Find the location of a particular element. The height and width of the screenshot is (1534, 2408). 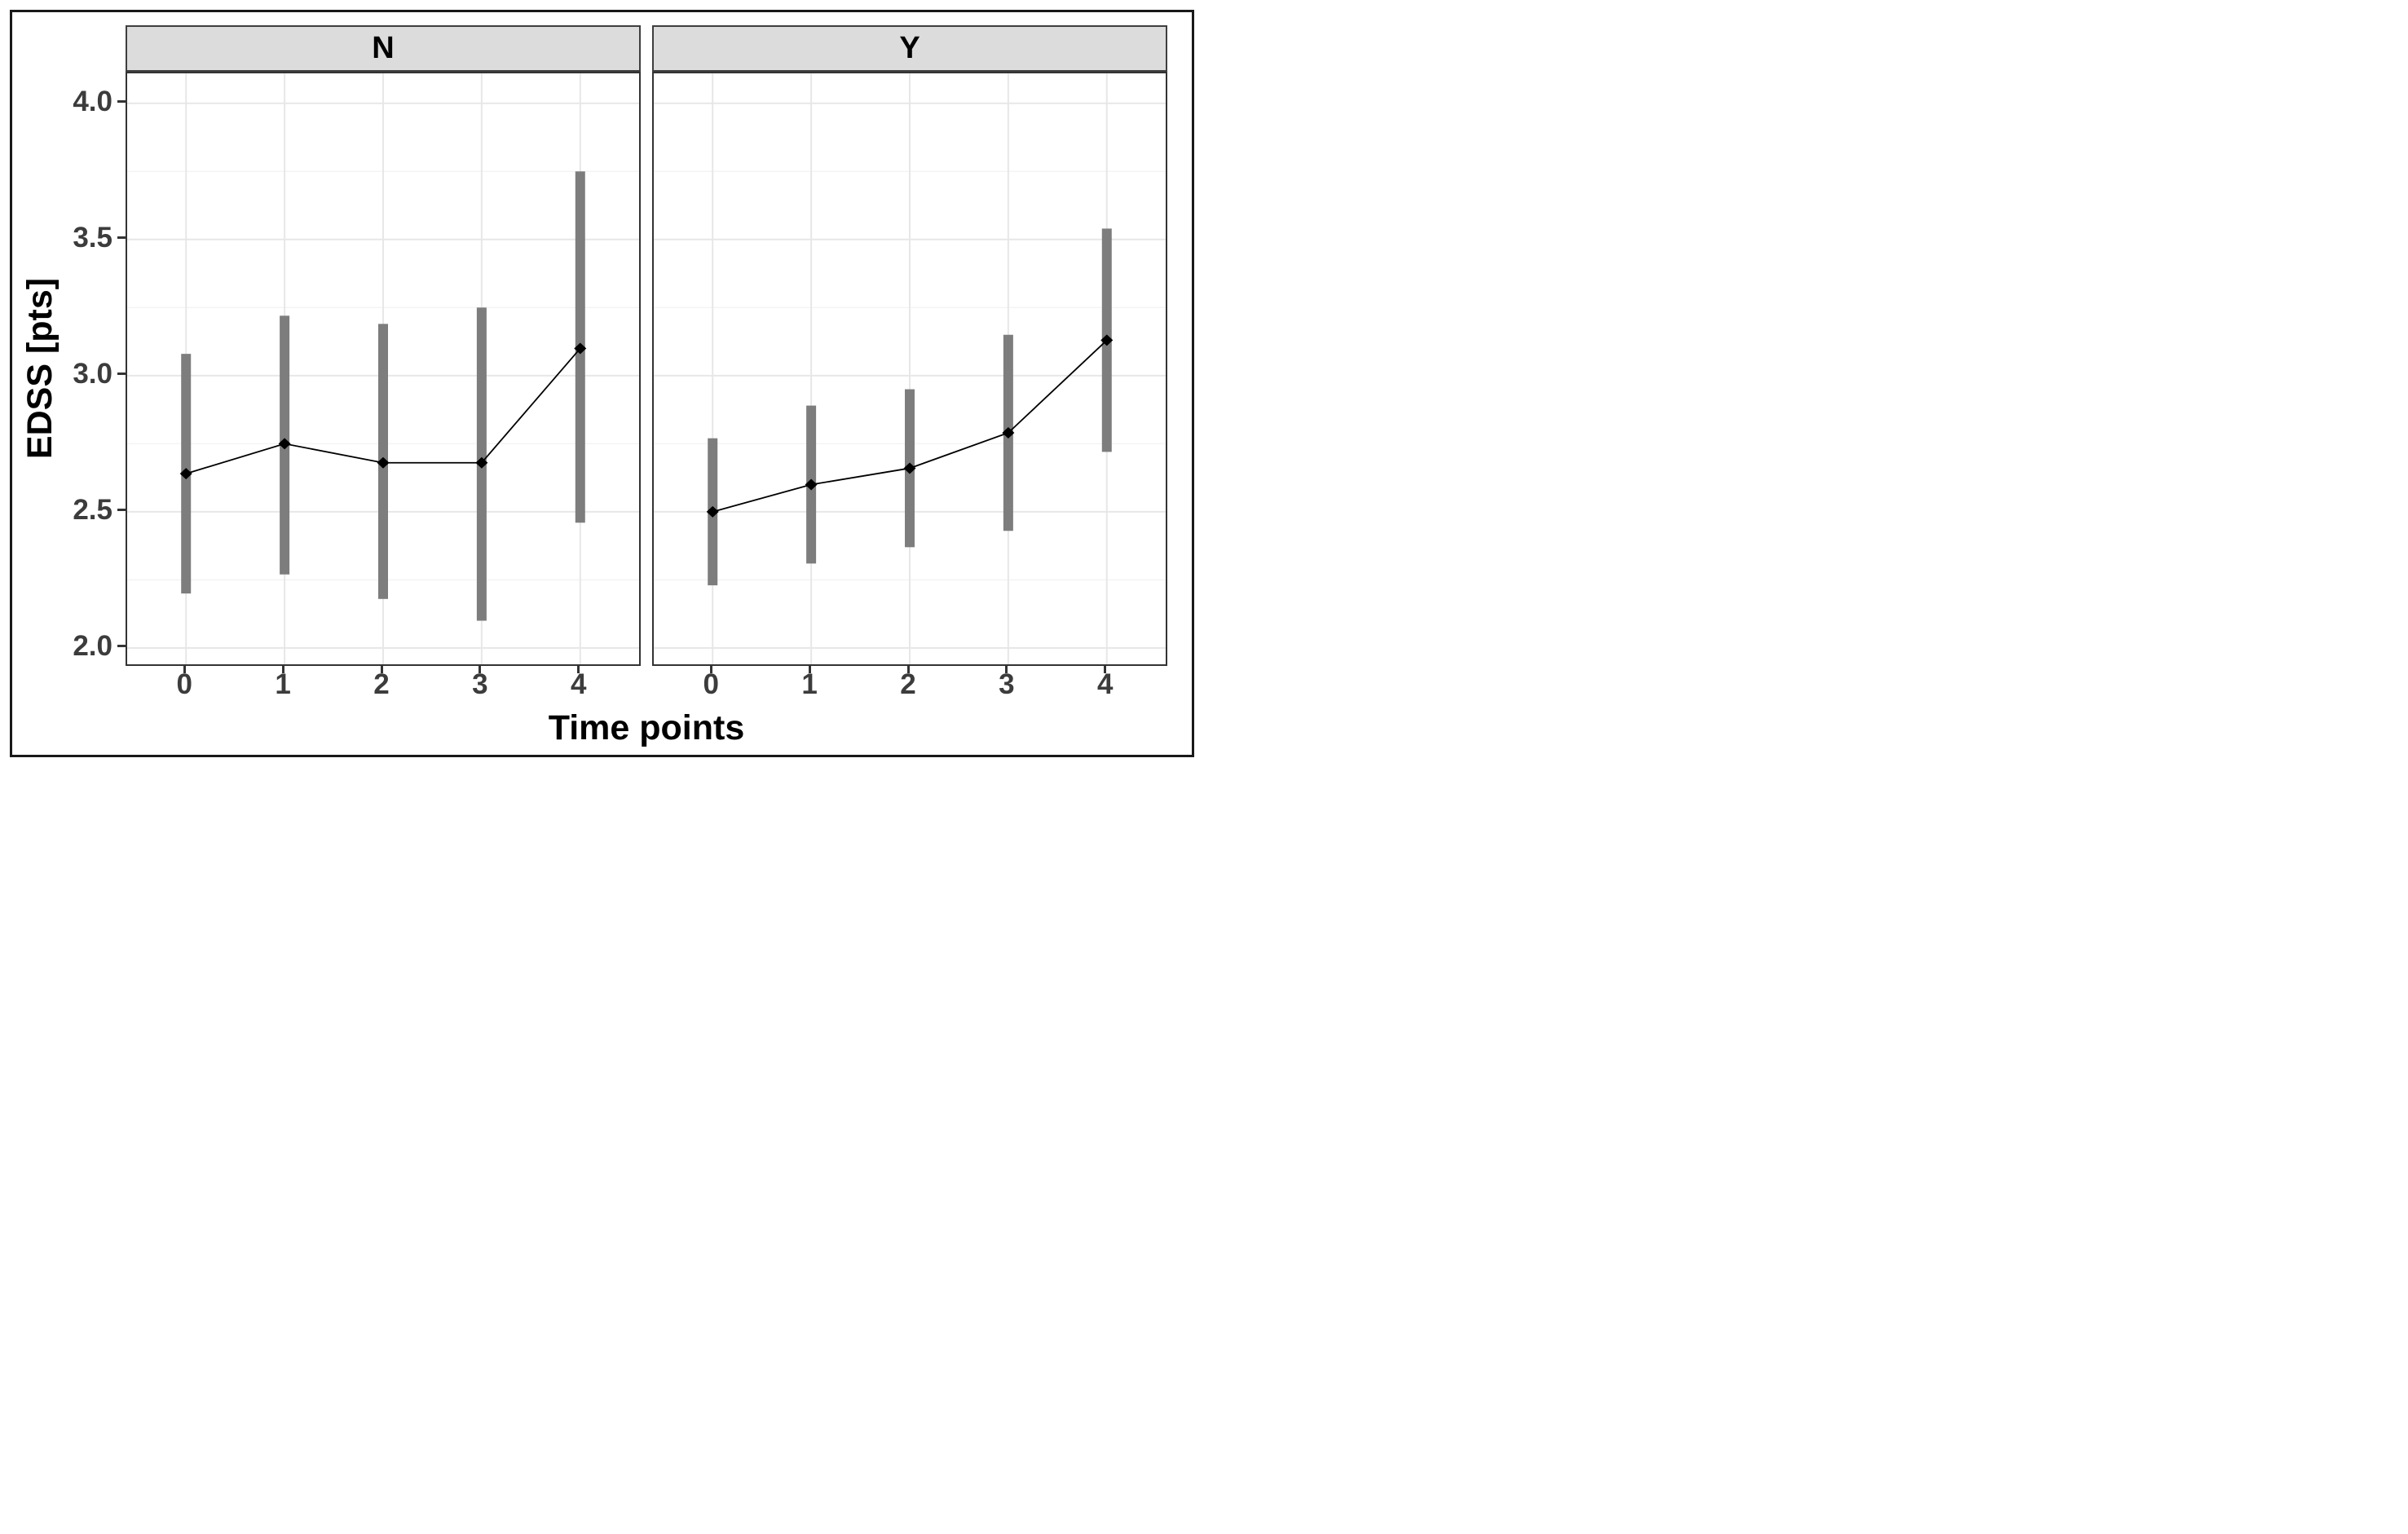

x-axis-title: Time points is located at coordinates (646, 728).